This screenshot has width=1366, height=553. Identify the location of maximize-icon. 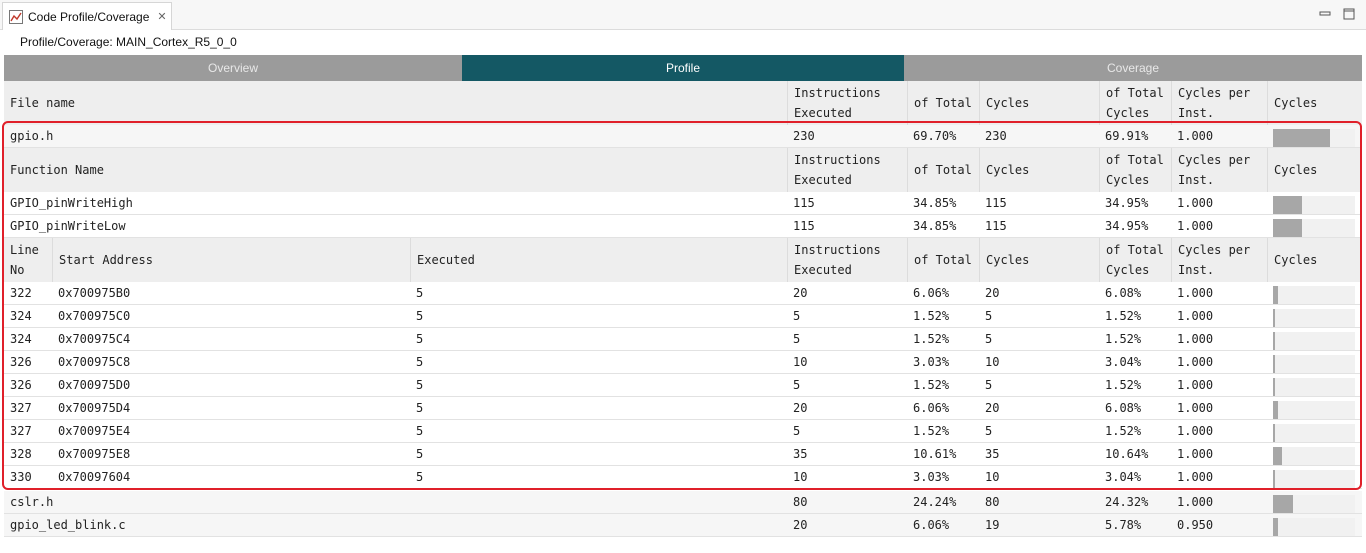
(1349, 14).